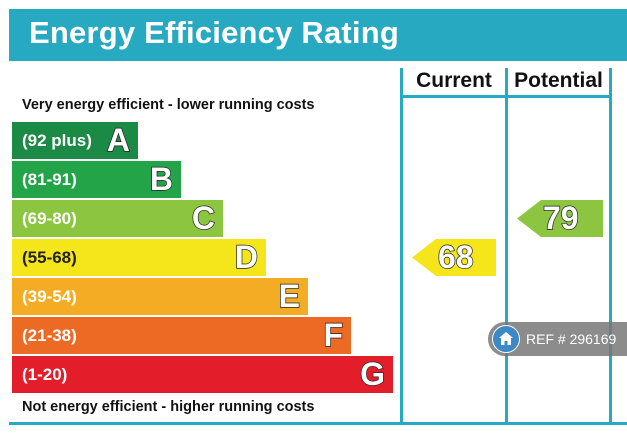 Image resolution: width=627 pixels, height=437 pixels. I want to click on potential-column-header: Potential, so click(558, 80).